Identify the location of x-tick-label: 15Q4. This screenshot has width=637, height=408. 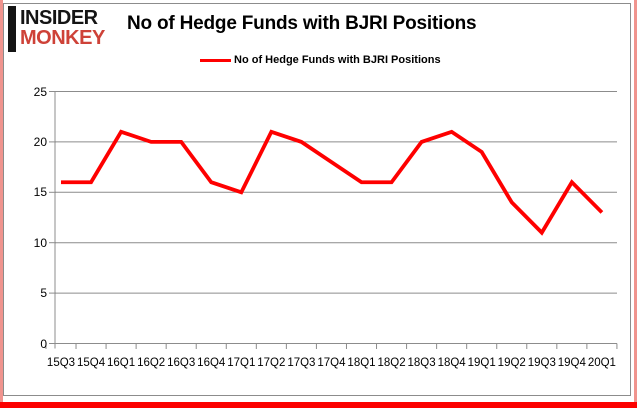
(91, 363).